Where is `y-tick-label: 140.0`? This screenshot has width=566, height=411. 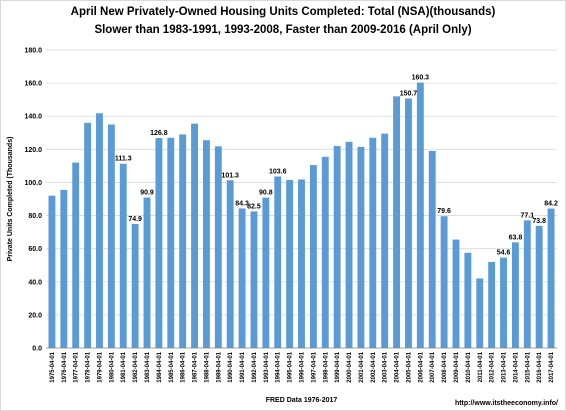
y-tick-label: 140.0 is located at coordinates (33, 117).